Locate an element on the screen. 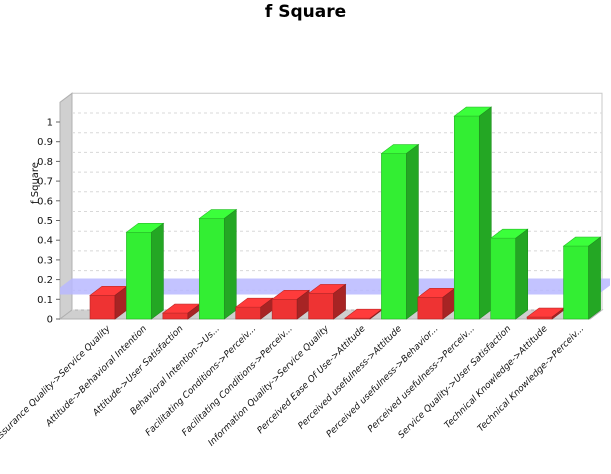  y-tick-label: 0.5 is located at coordinates (45, 221).